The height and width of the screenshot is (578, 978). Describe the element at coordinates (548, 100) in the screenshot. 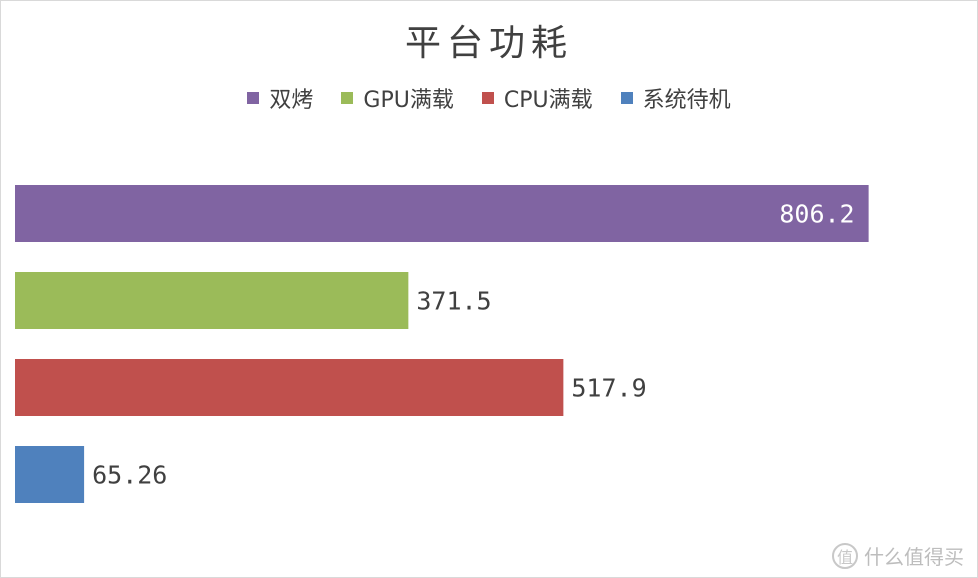

I see `legend-label-2: CPU满载` at that location.